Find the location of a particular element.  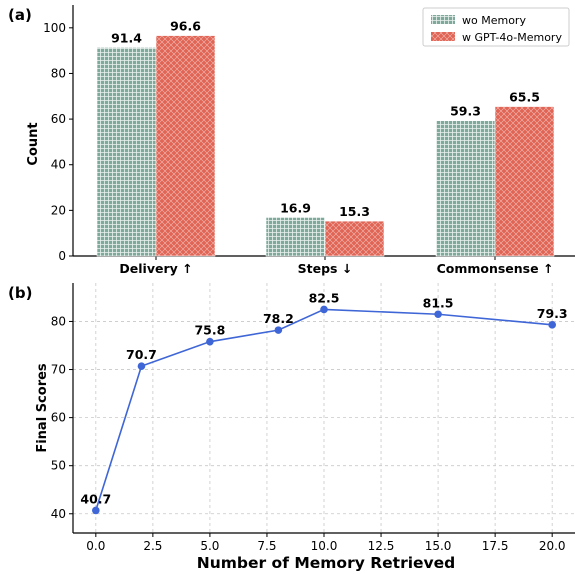

bar-chart-category-label: Steps ↓ is located at coordinates (325, 268).